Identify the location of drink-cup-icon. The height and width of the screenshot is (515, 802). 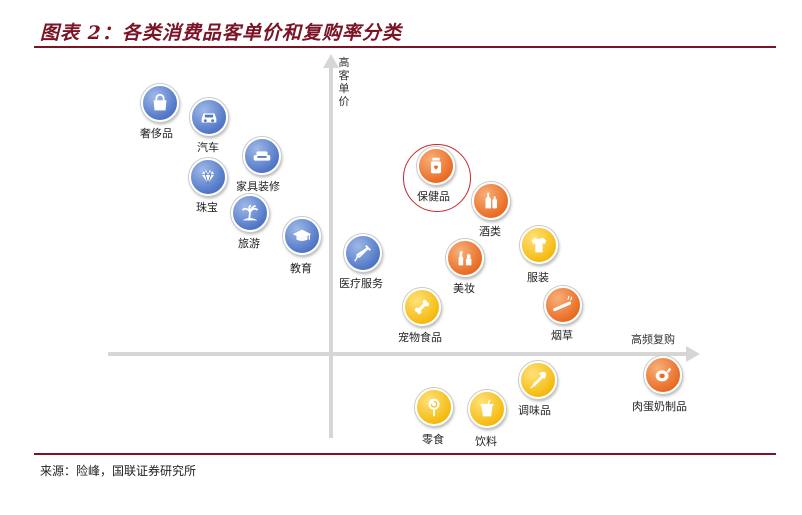
(487, 409).